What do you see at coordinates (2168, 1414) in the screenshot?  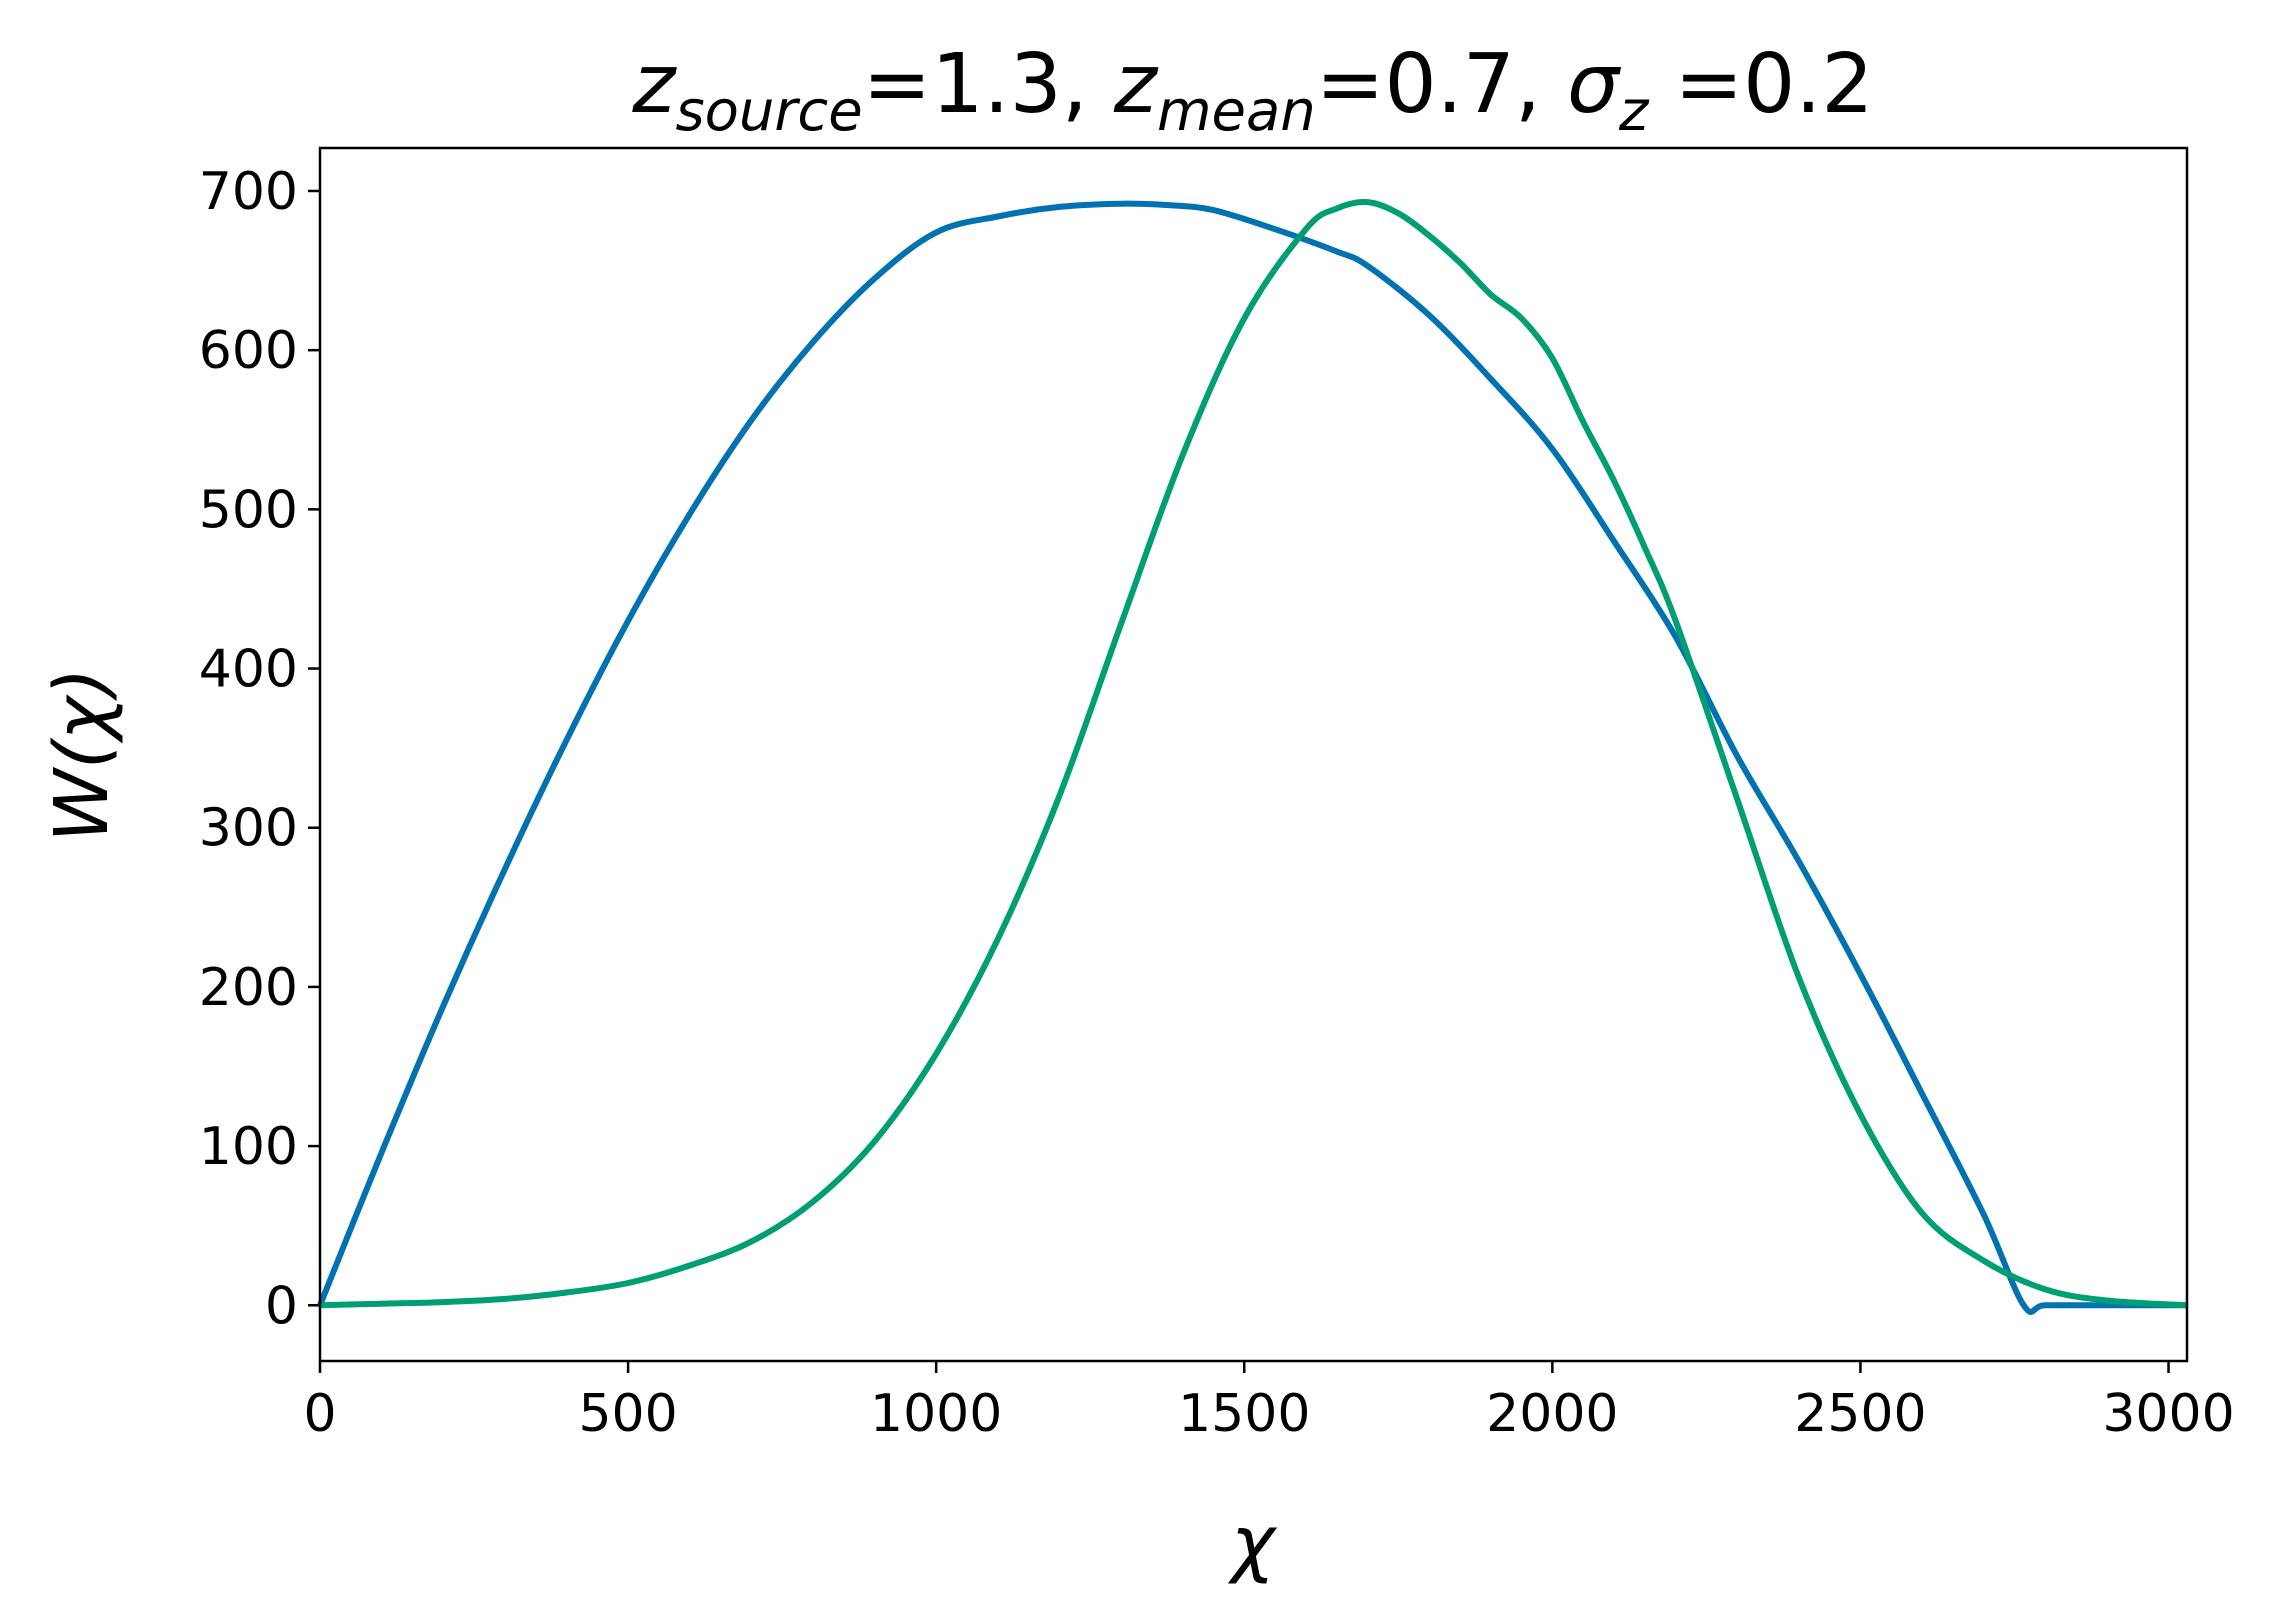 I see `x-tick-label: 3000` at bounding box center [2168, 1414].